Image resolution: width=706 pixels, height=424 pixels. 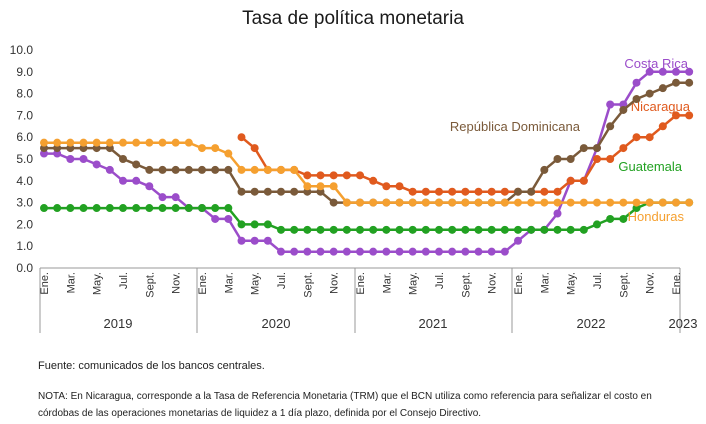 What do you see at coordinates (256, 283) in the screenshot?
I see `x-tick-label: May.` at bounding box center [256, 283].